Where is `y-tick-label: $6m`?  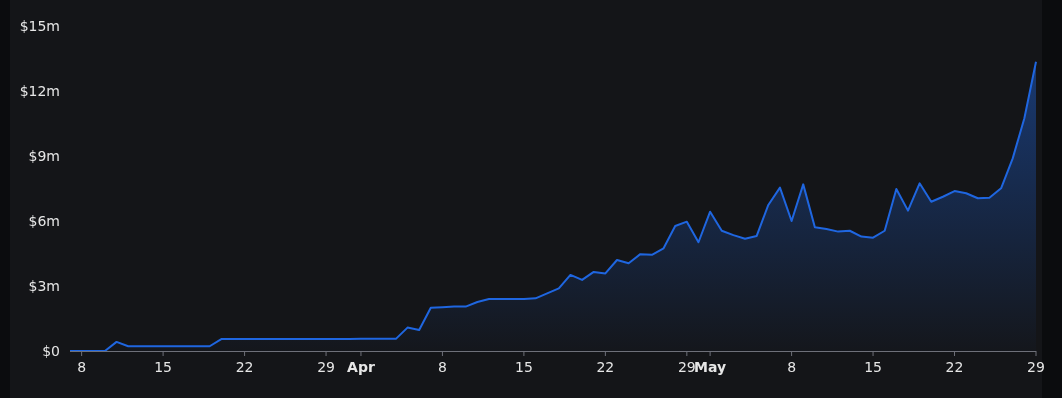
y-tick-label: $6m is located at coordinates (44, 221).